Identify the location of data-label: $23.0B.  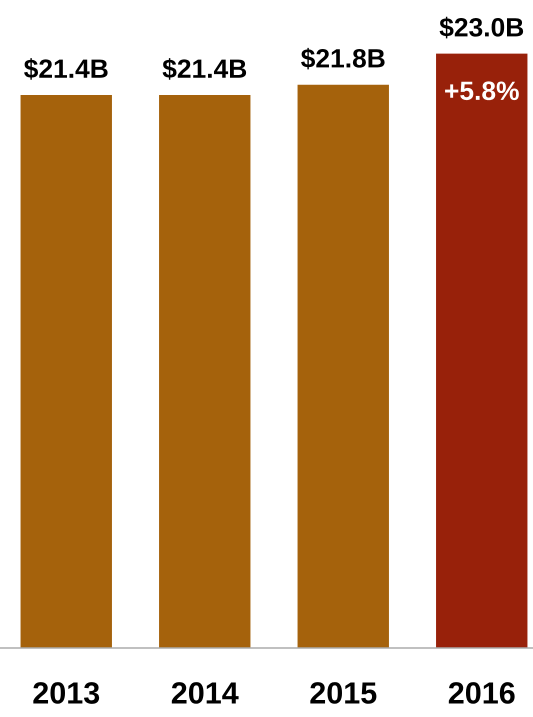
(482, 27).